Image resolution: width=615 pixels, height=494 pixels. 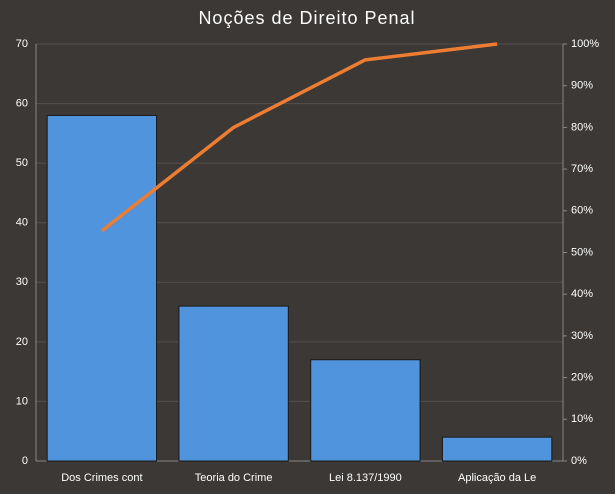 I want to click on x-tick-label: Lei 8.137/1990, so click(x=365, y=478).